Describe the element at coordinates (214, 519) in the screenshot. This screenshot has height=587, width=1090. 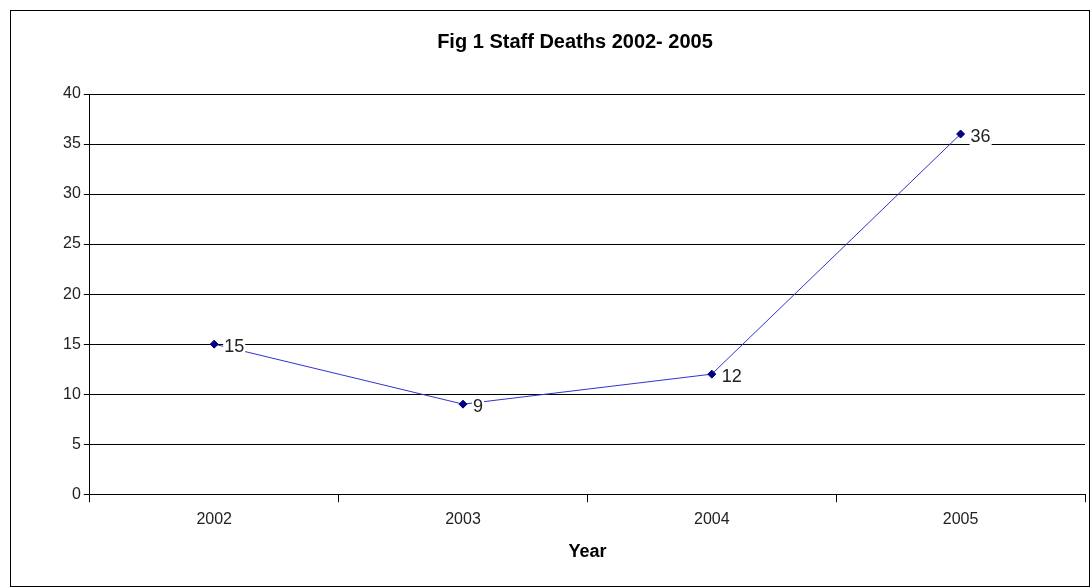
I see `x-tick-label: 2002` at that location.